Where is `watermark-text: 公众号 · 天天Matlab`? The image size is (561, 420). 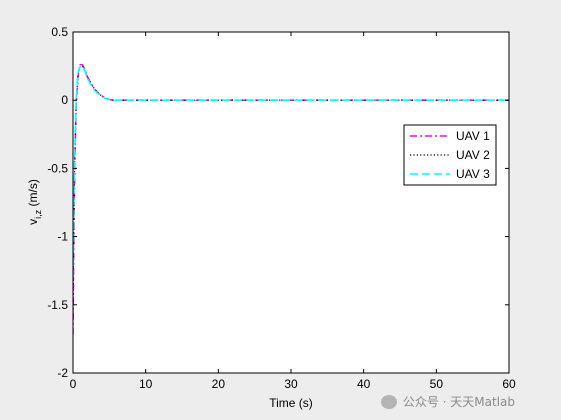 watermark-text: 公众号 · 天天Matlab is located at coordinates (458, 402).